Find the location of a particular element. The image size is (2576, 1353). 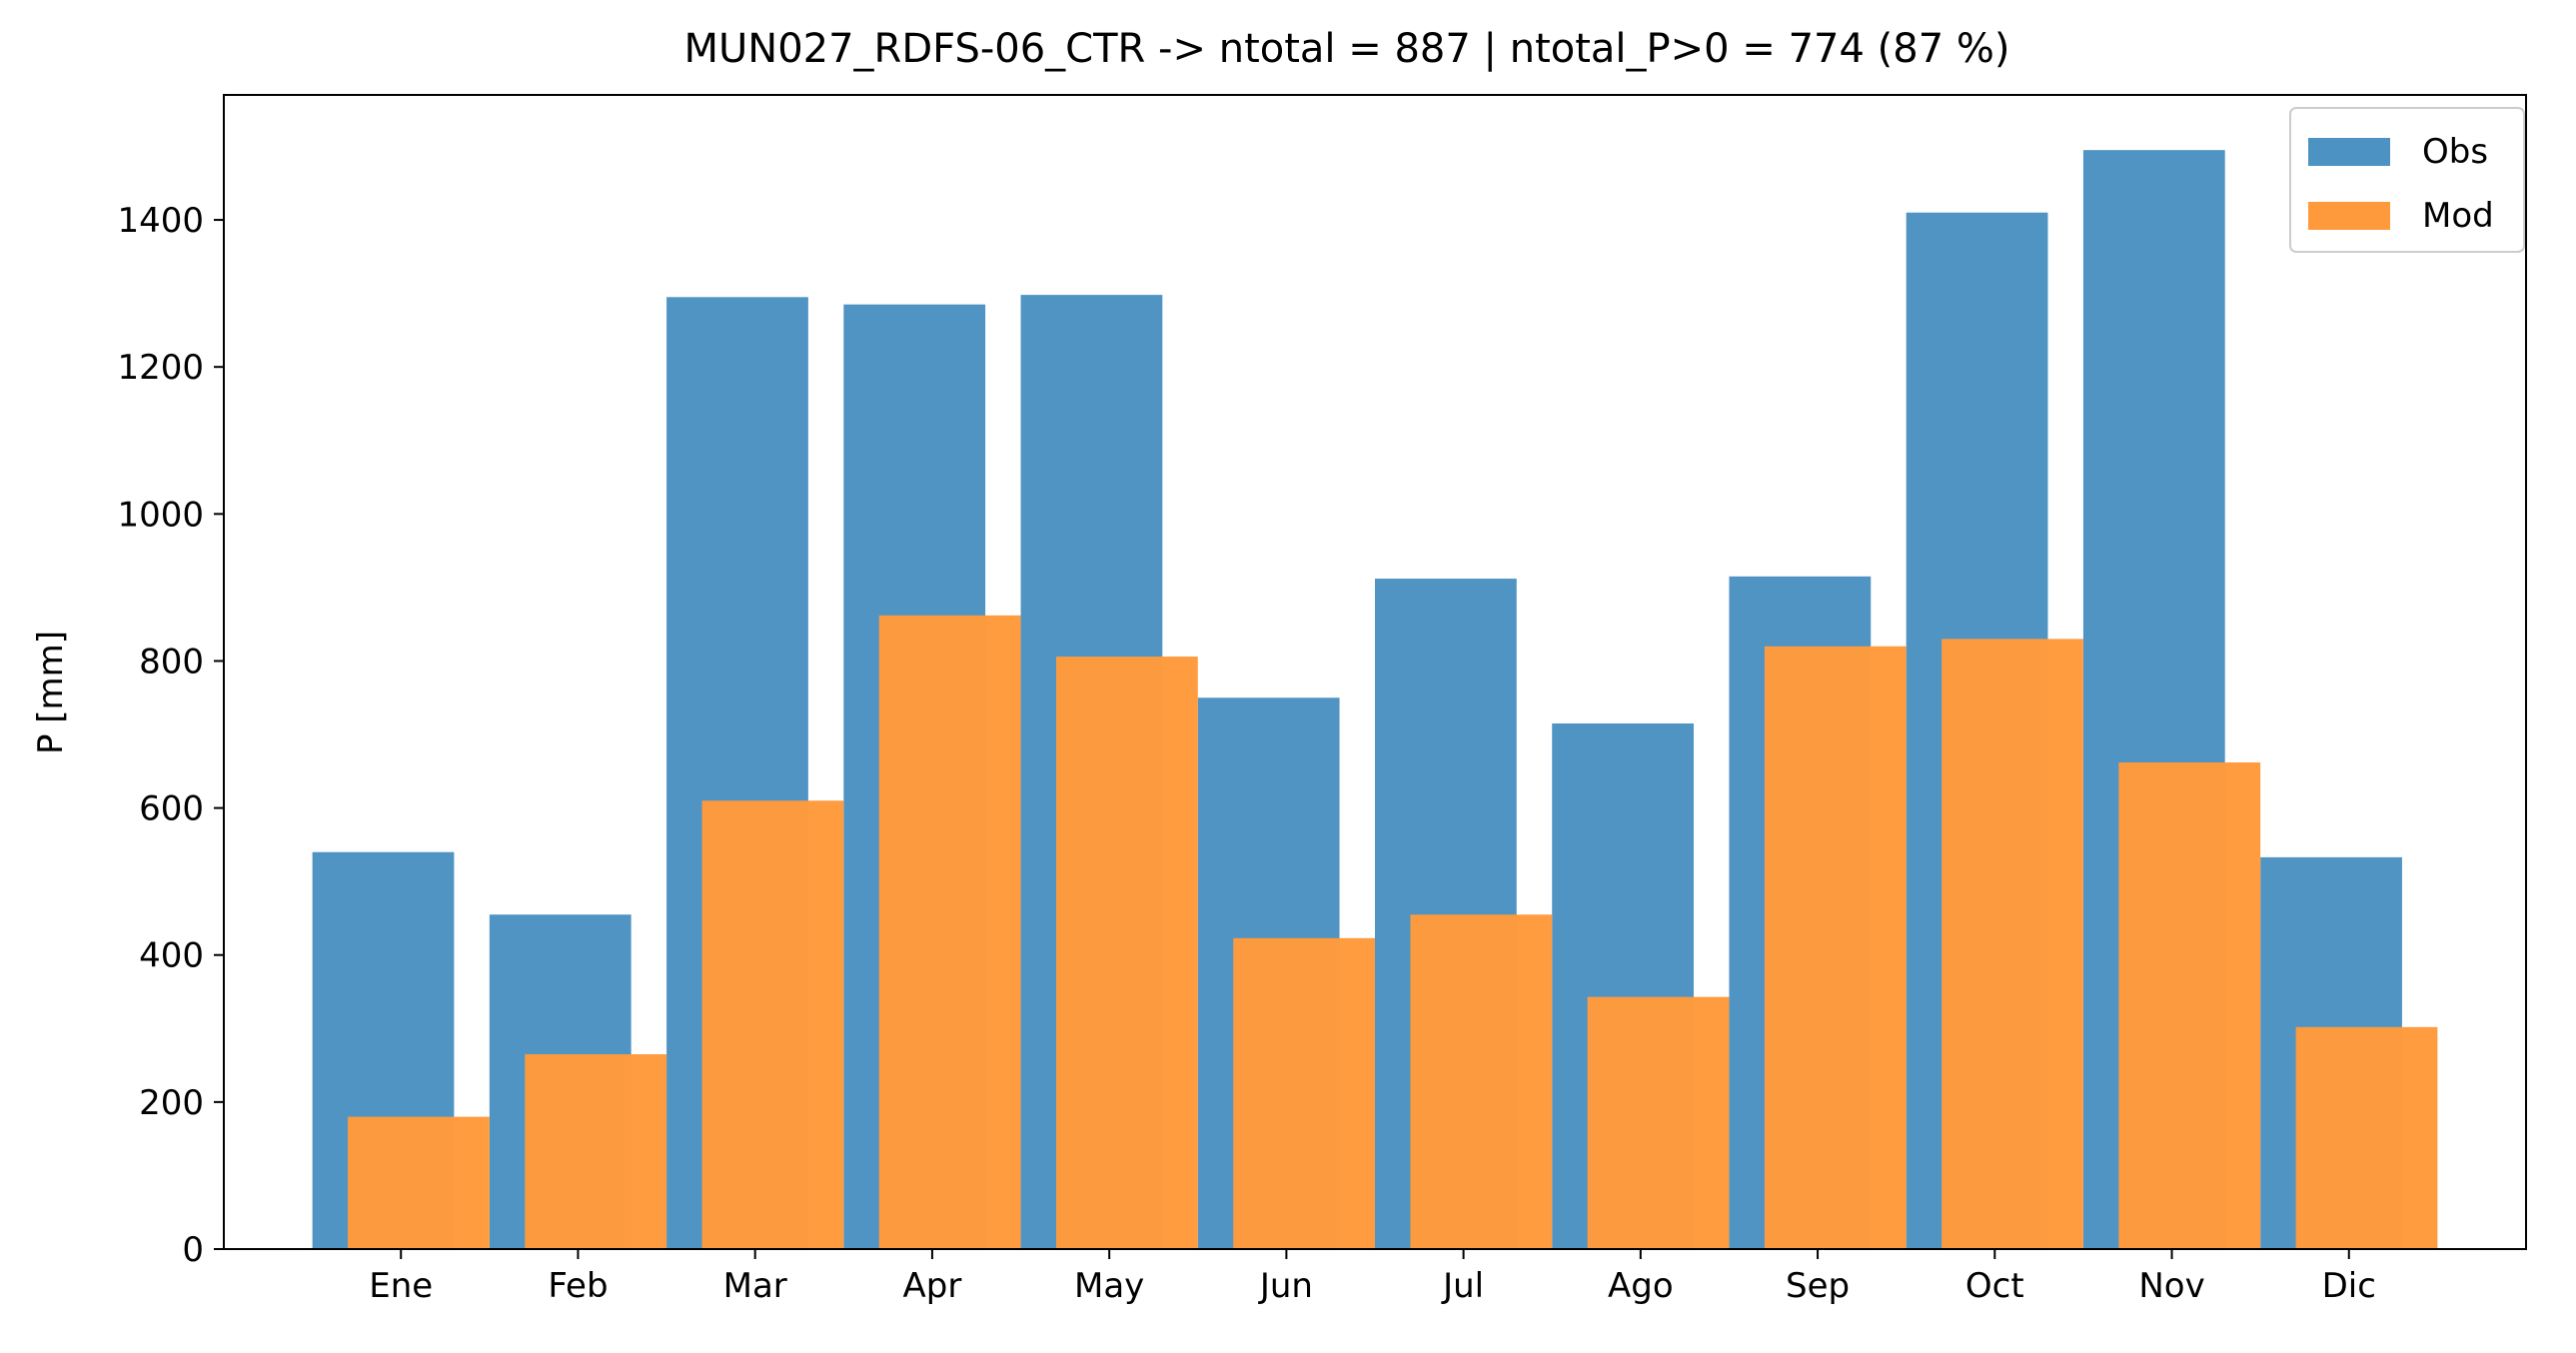

y-axis-label: P [mm] is located at coordinates (51, 692).